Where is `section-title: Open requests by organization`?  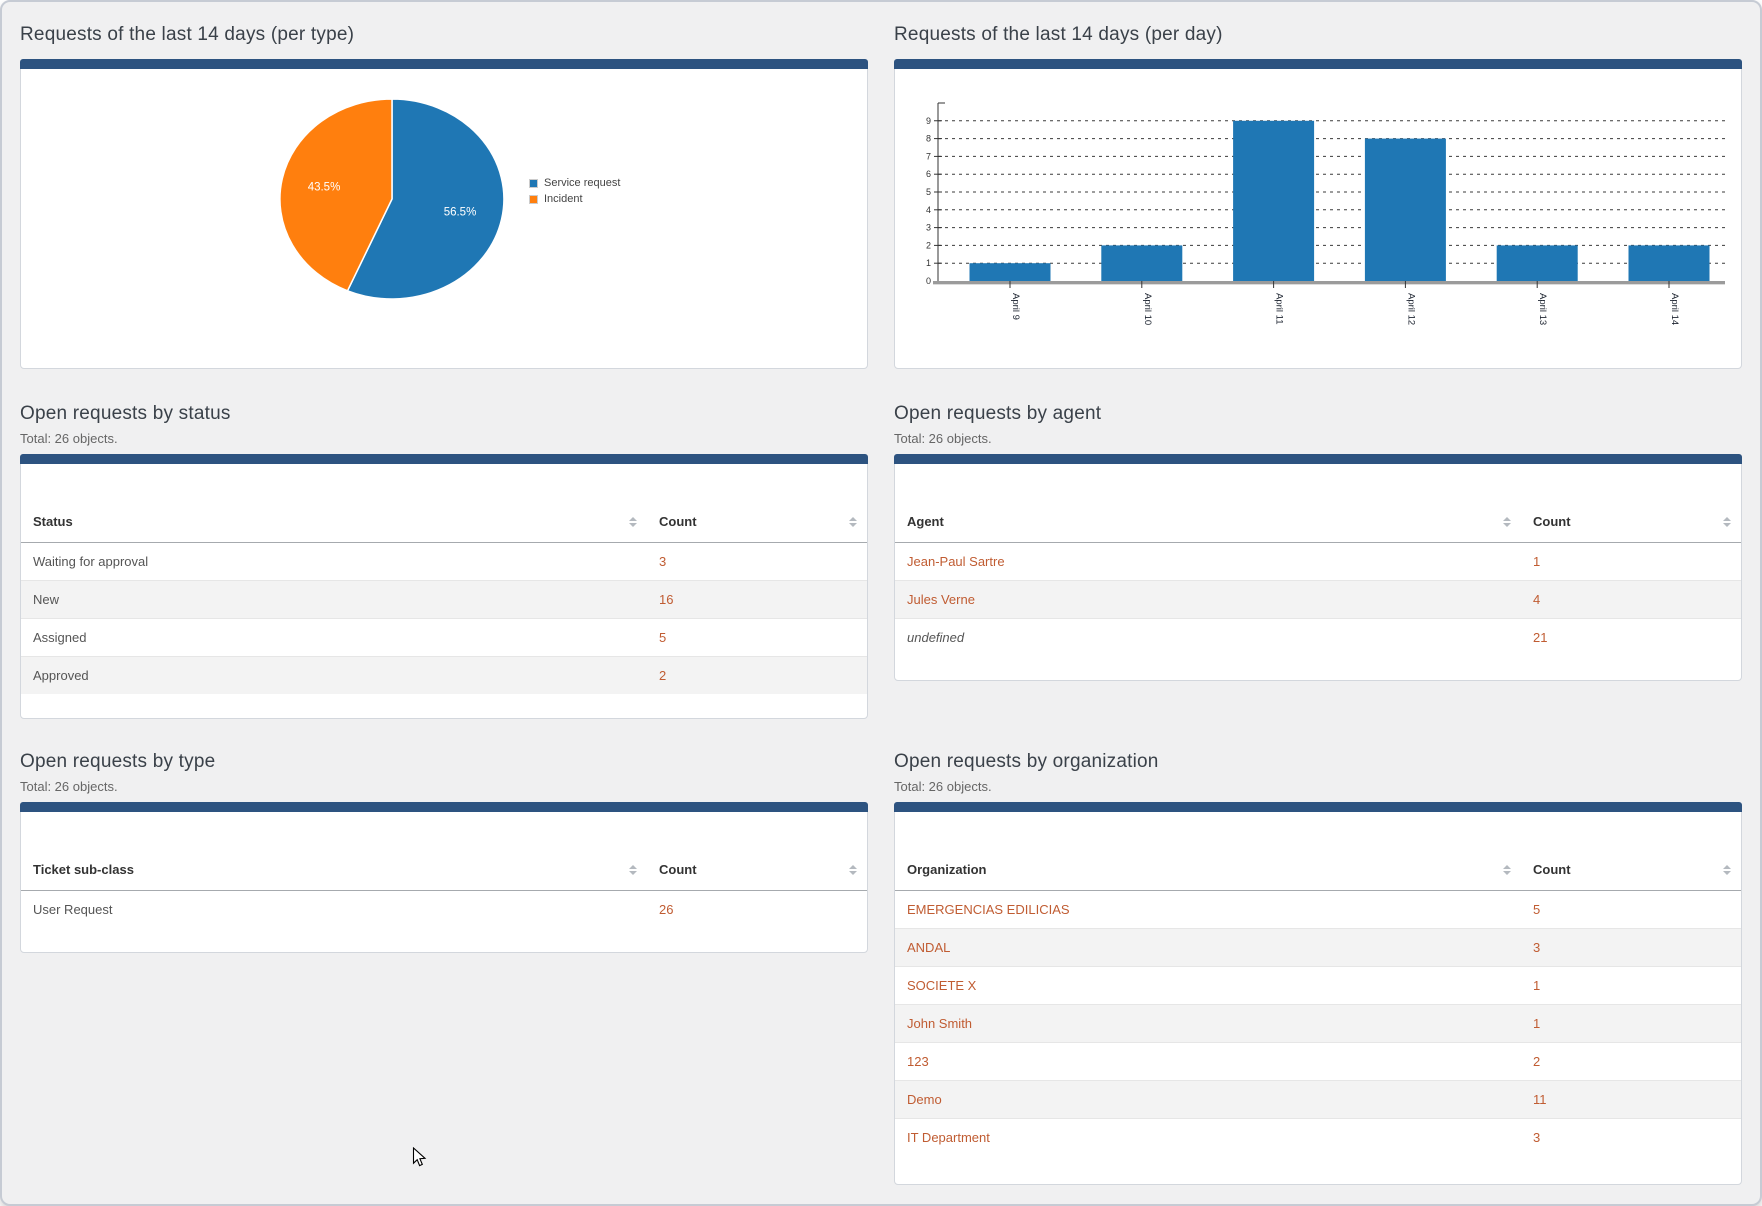 section-title: Open requests by organization is located at coordinates (1026, 761).